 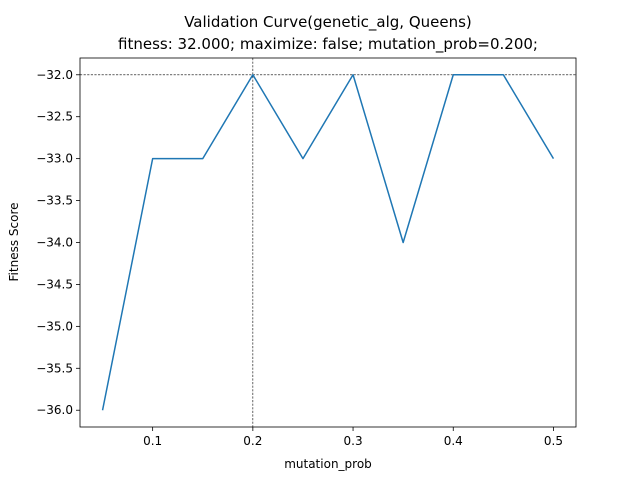 What do you see at coordinates (54, 368) in the screenshot?
I see `y-tick-label: −35.5` at bounding box center [54, 368].